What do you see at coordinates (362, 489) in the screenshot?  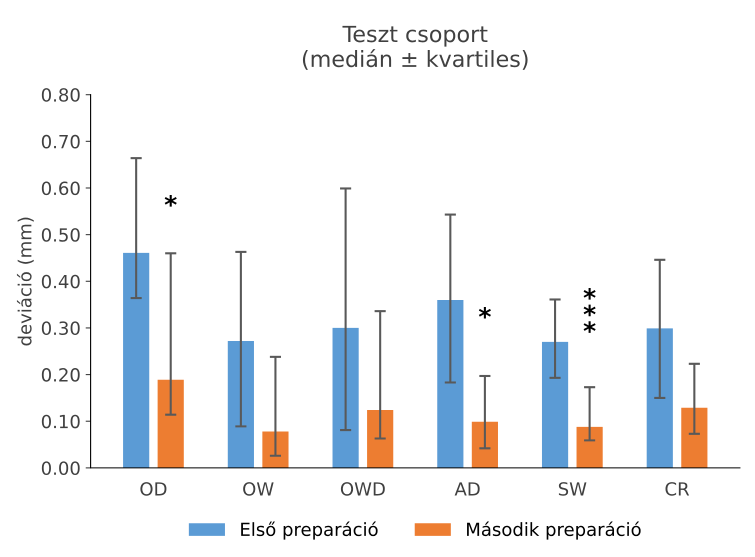 I see `x-tick-label: OWD` at bounding box center [362, 489].